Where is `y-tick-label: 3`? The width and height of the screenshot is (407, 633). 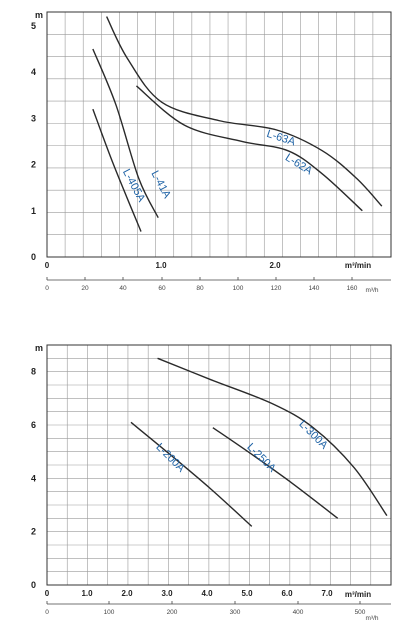
y-tick-label: 3 is located at coordinates (33, 118).